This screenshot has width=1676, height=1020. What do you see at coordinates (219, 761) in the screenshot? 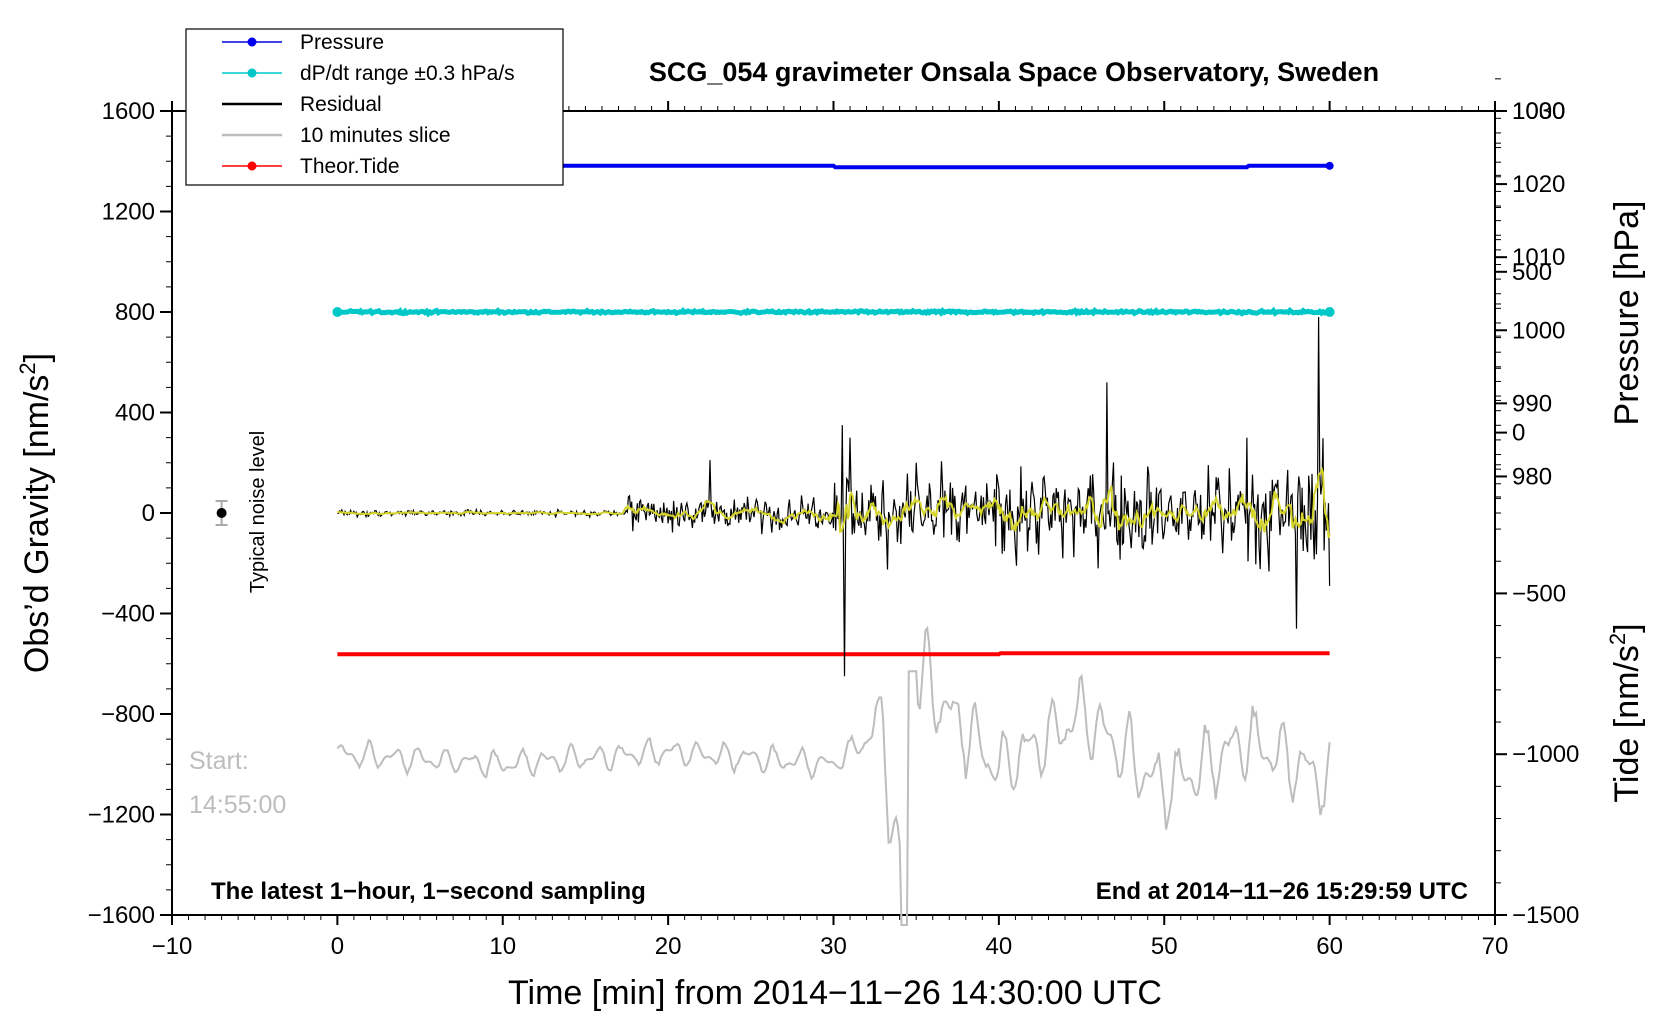
I see `slice-start-label: Start:` at bounding box center [219, 761].